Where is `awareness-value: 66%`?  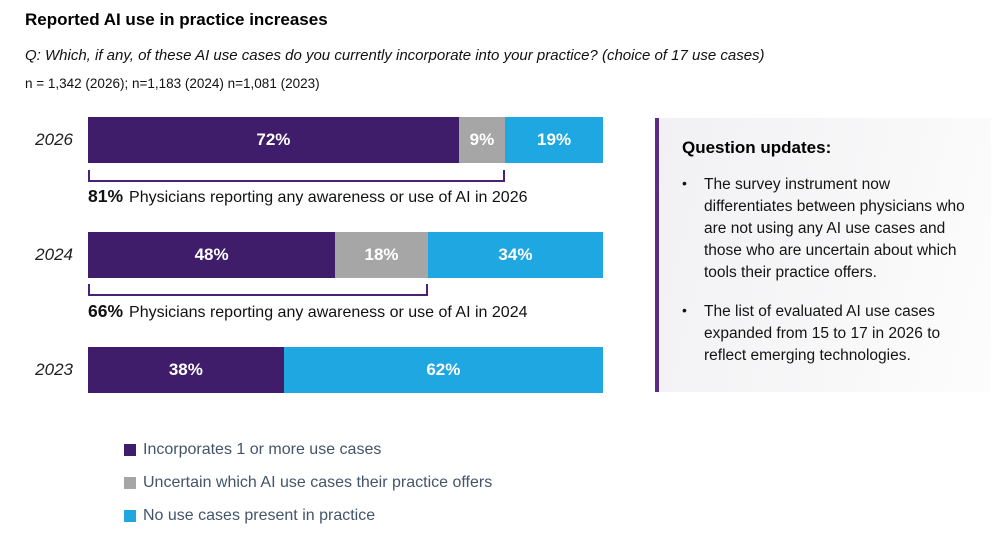
awareness-value: 66% is located at coordinates (106, 311).